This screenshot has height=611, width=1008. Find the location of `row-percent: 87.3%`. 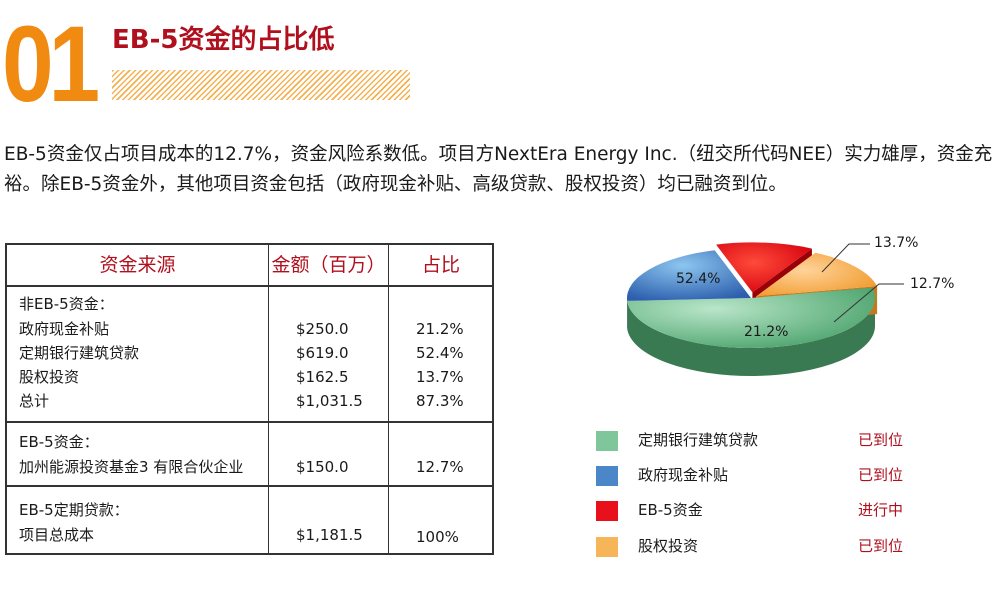

row-percent: 87.3% is located at coordinates (440, 401).